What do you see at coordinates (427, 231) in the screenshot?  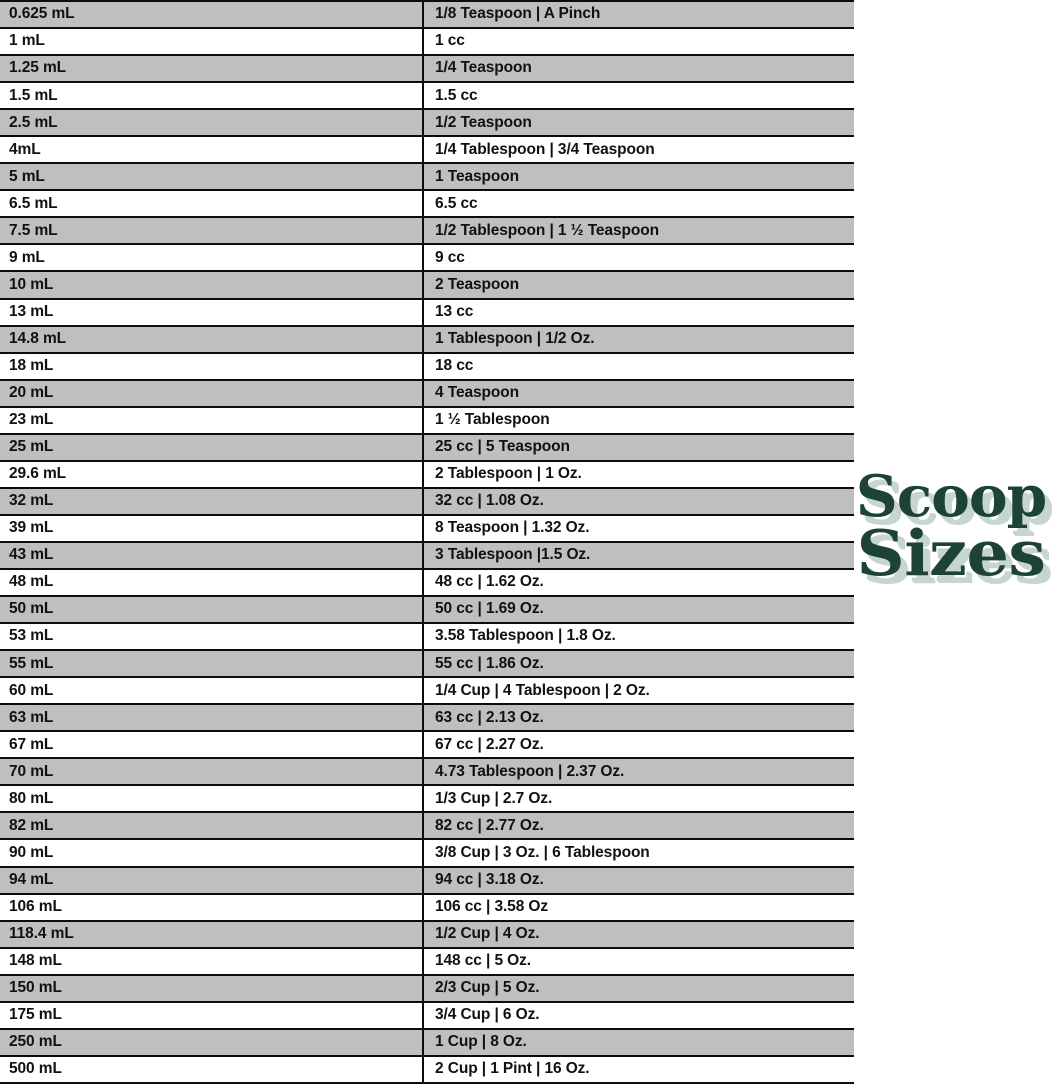 I see `table-row: 7.5 mL 1/2 Tablespoon | 1 ½ Teaspoon` at bounding box center [427, 231].